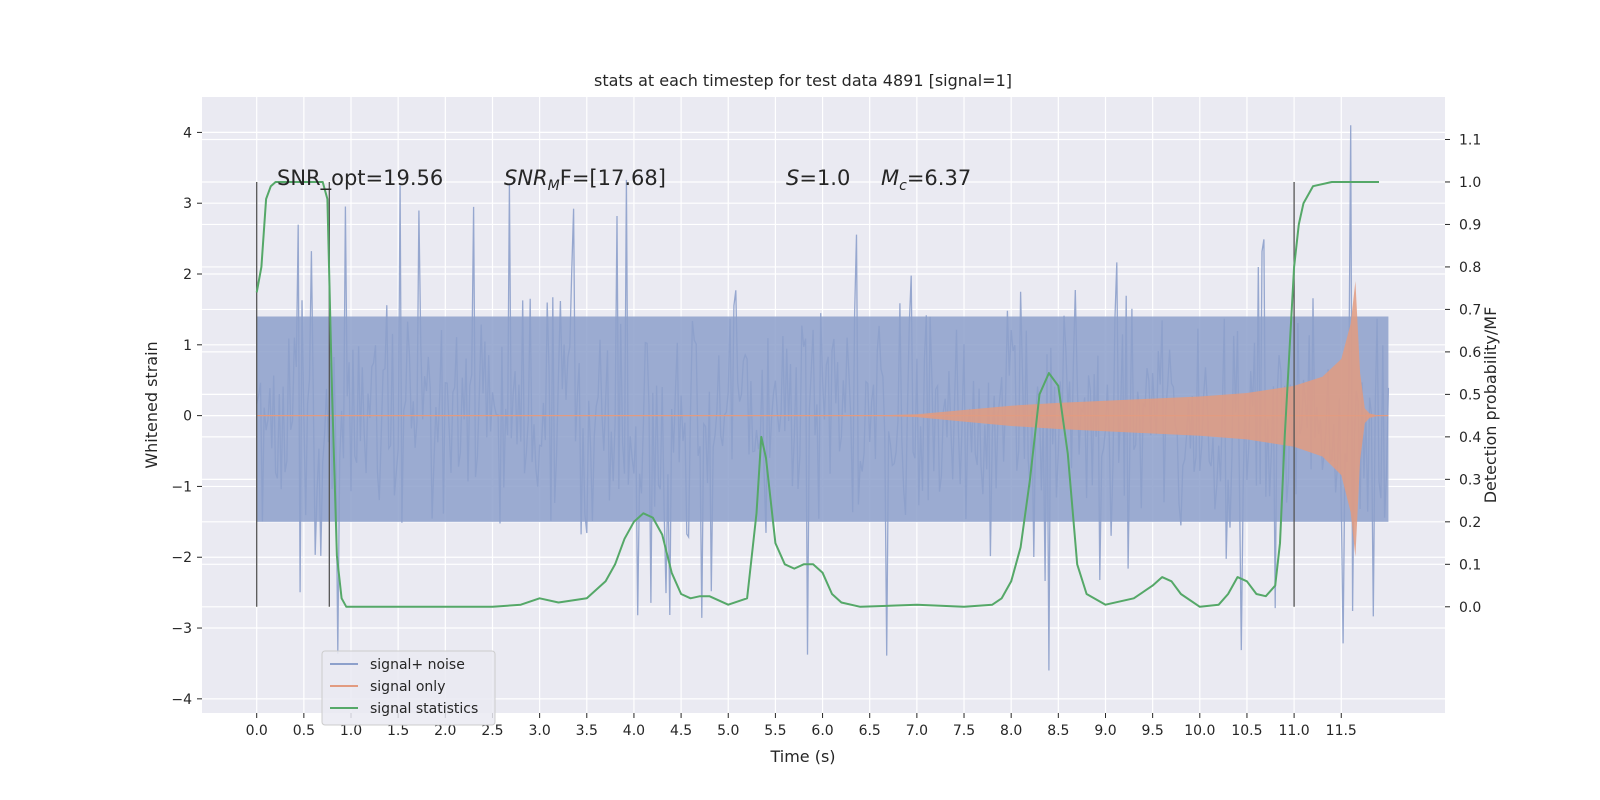 Image resolution: width=1600 pixels, height=800 pixels. I want to click on x-tick-label: 2.5, so click(492, 731).